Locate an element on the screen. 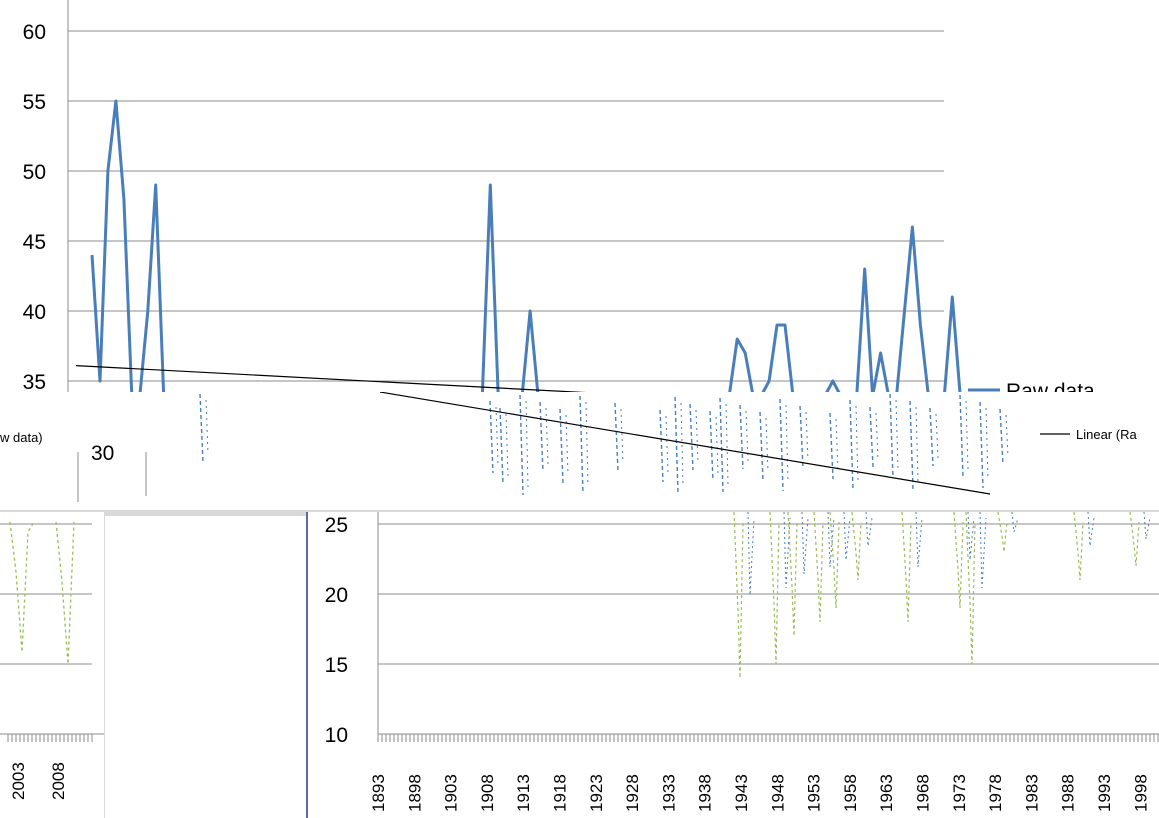 Image resolution: width=1159 pixels, height=818 pixels. lower-x-tick-label: 1958 is located at coordinates (850, 793).